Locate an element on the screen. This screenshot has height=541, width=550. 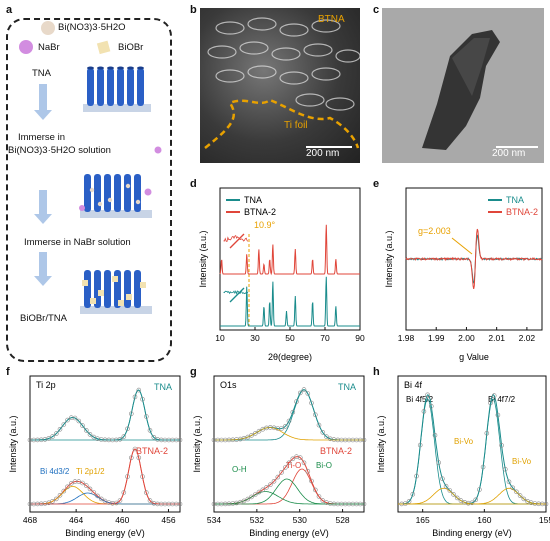
arrow-teal is located at coordinates (237, 295).